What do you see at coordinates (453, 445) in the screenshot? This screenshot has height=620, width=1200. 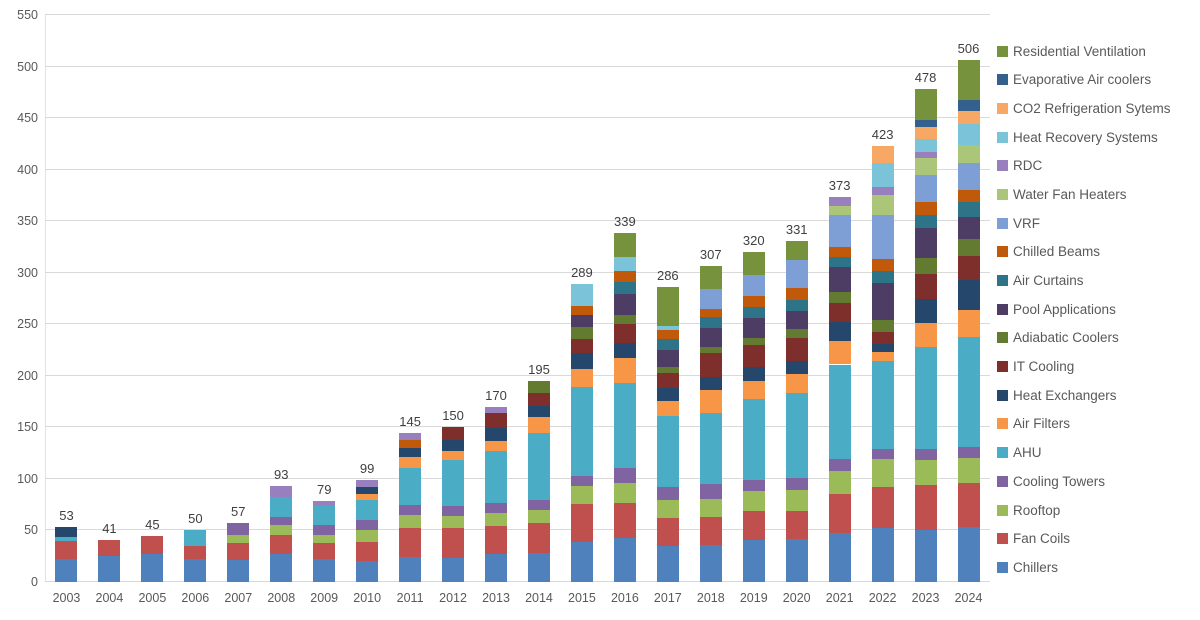 I see `bar-segment-2012-heat-exchangers` at bounding box center [453, 445].